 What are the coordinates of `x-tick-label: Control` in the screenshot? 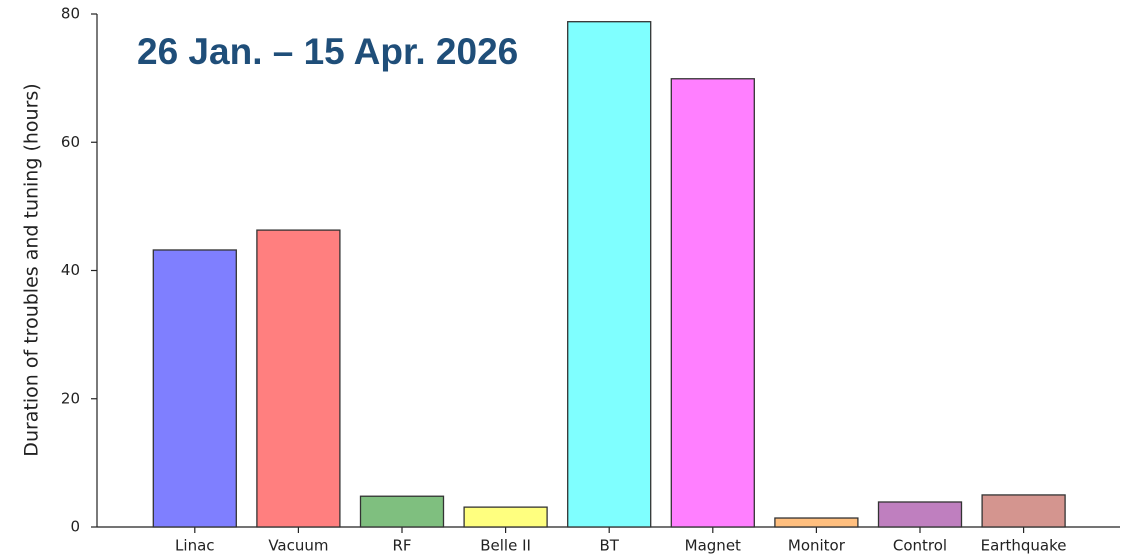 It's located at (920, 546).